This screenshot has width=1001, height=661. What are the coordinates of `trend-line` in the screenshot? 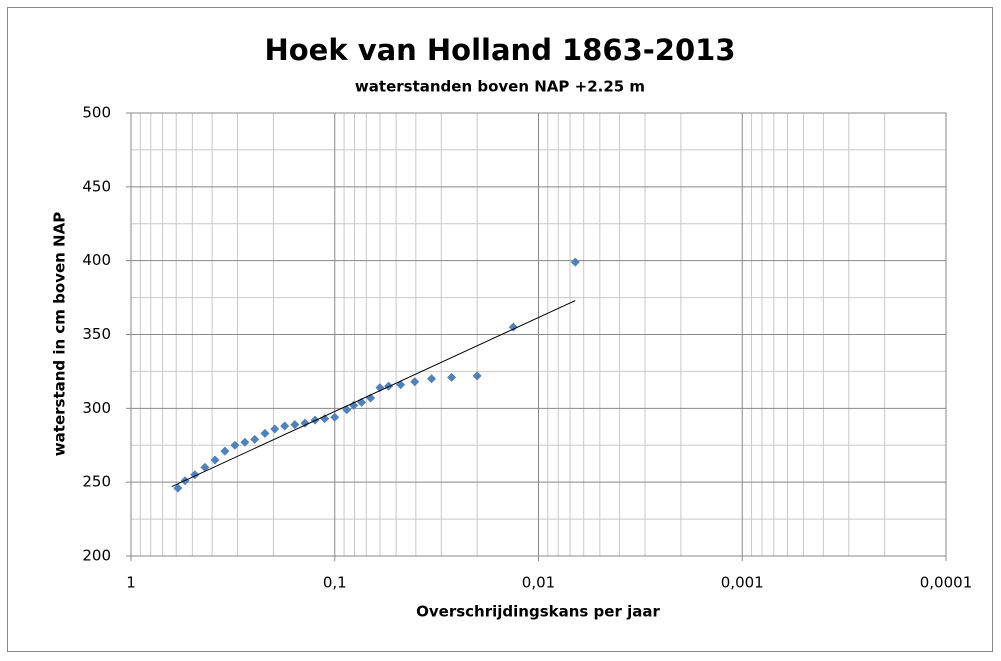 It's located at (373, 394).